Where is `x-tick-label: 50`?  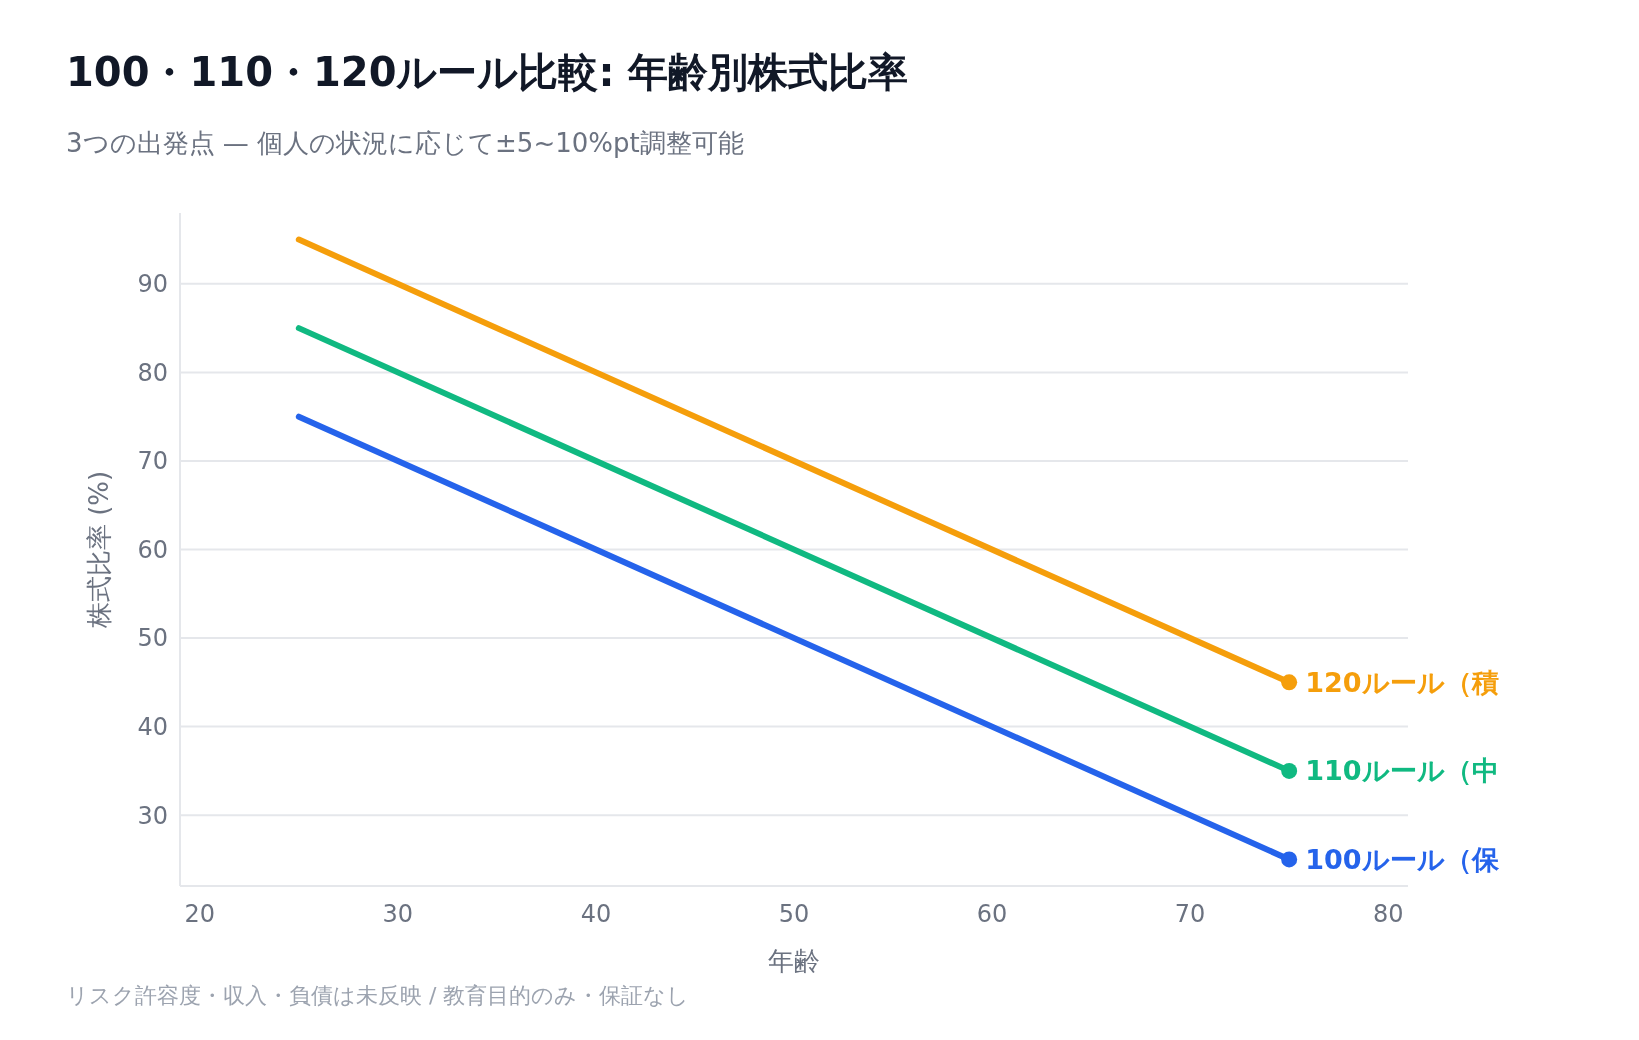
x-tick-label: 50 is located at coordinates (794, 914).